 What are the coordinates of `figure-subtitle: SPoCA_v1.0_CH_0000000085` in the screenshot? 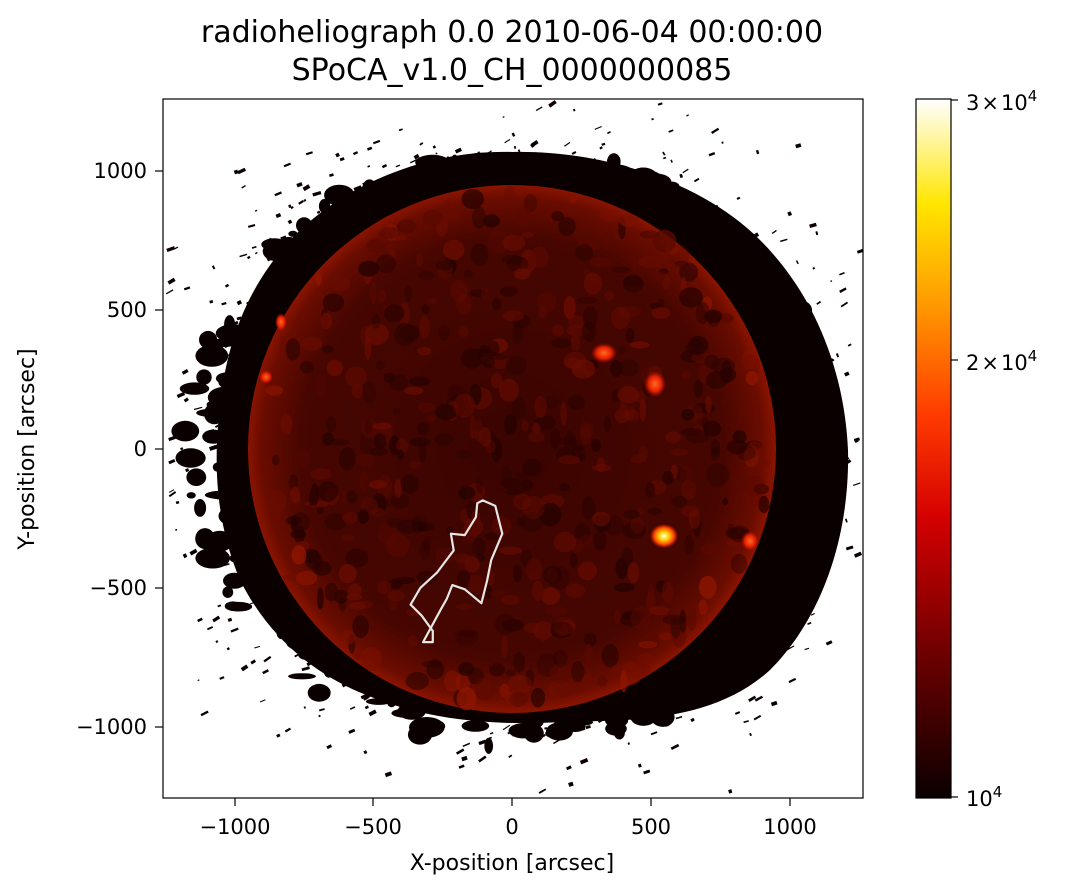 It's located at (512, 70).